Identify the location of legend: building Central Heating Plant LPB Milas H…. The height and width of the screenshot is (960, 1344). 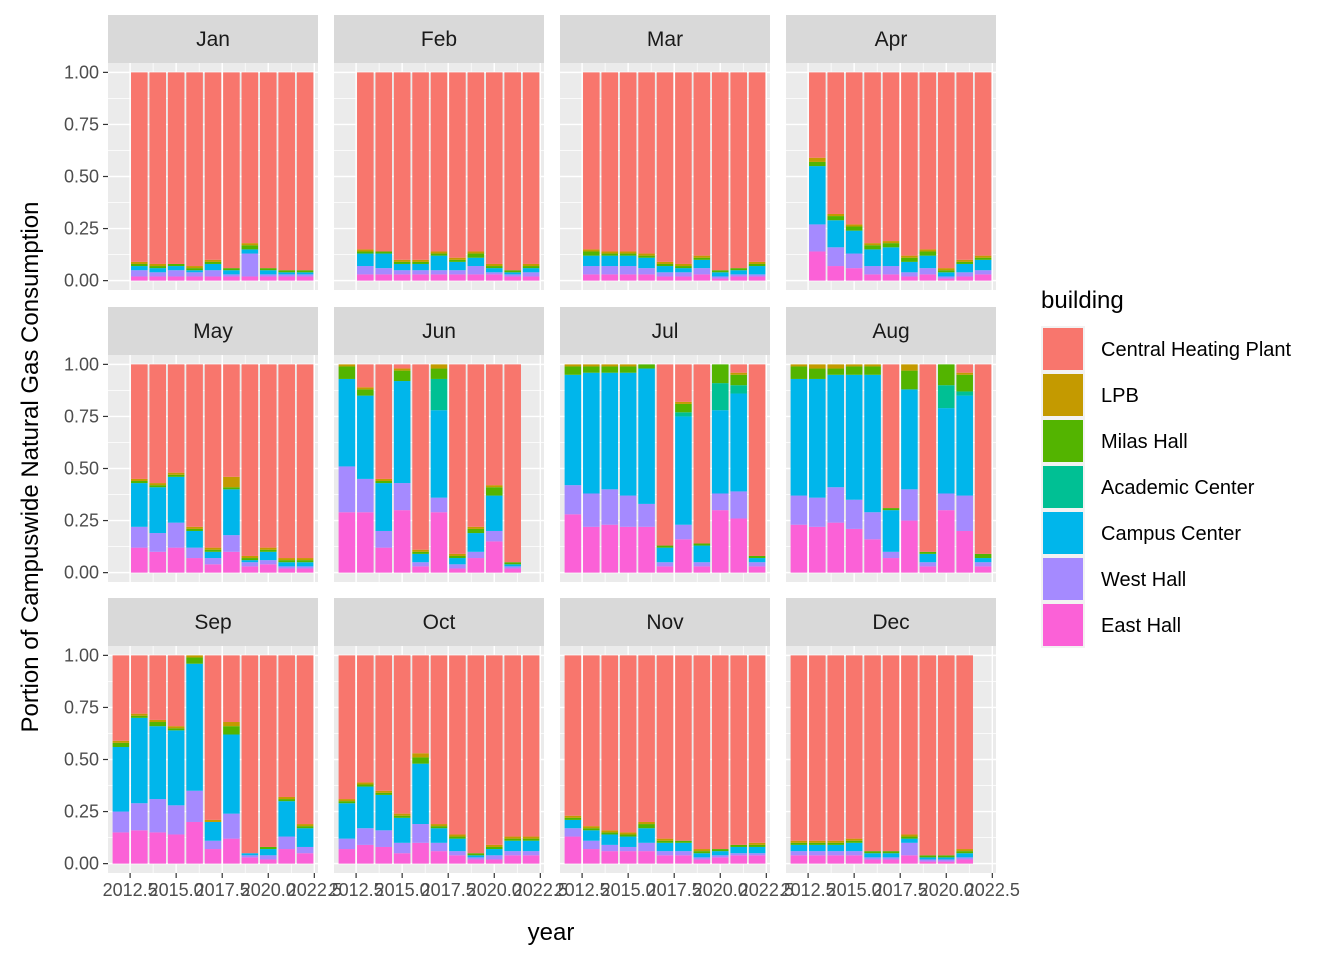
(1166, 467).